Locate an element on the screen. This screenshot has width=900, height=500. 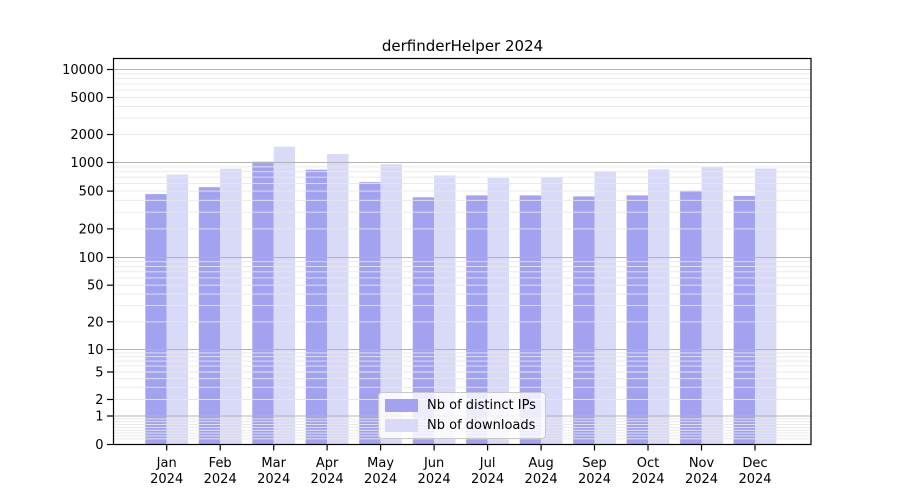
x-tick-label-month: Aug is located at coordinates (540, 463).